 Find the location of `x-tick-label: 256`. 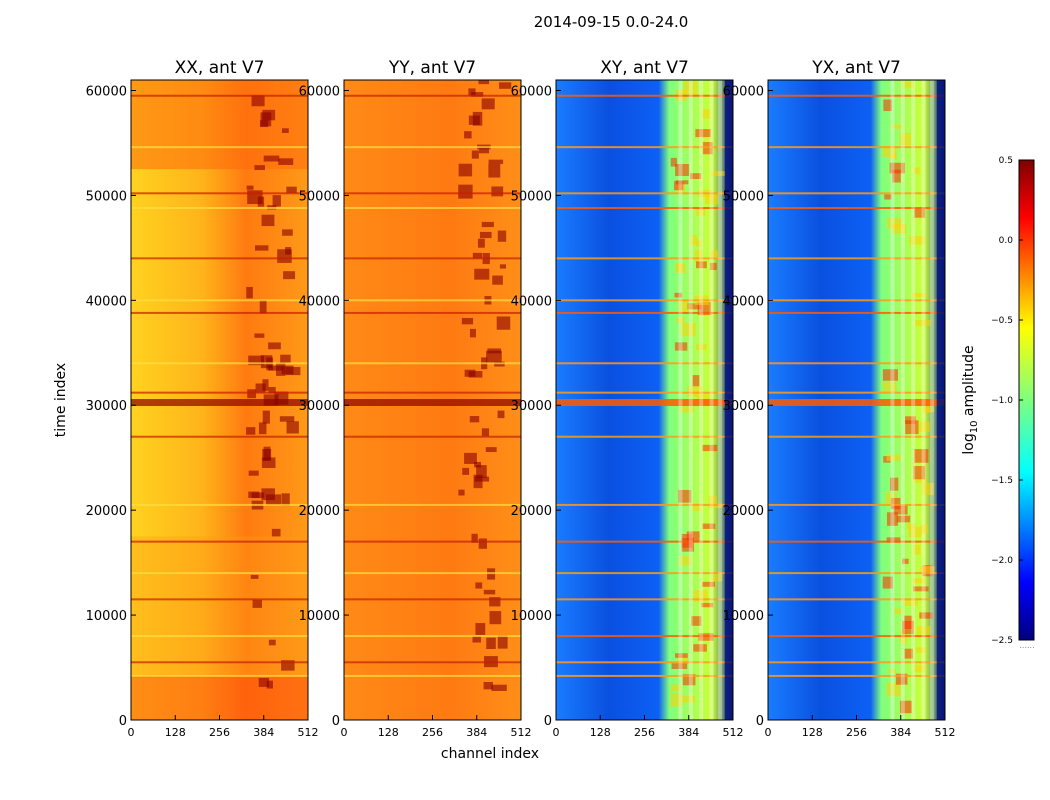

x-tick-label: 256 is located at coordinates (219, 732).